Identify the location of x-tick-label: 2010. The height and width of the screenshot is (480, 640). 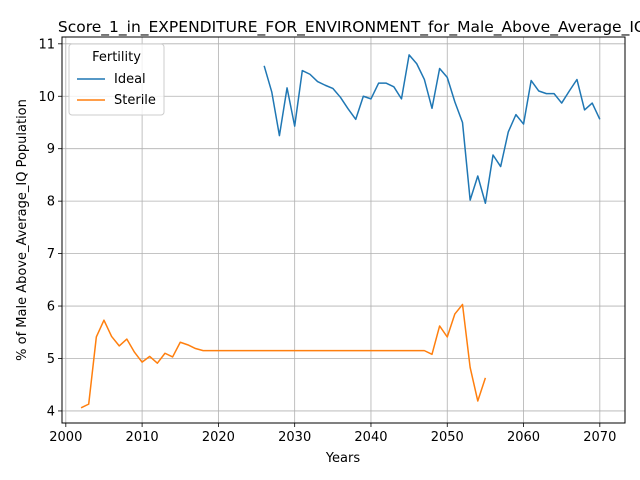
(142, 437).